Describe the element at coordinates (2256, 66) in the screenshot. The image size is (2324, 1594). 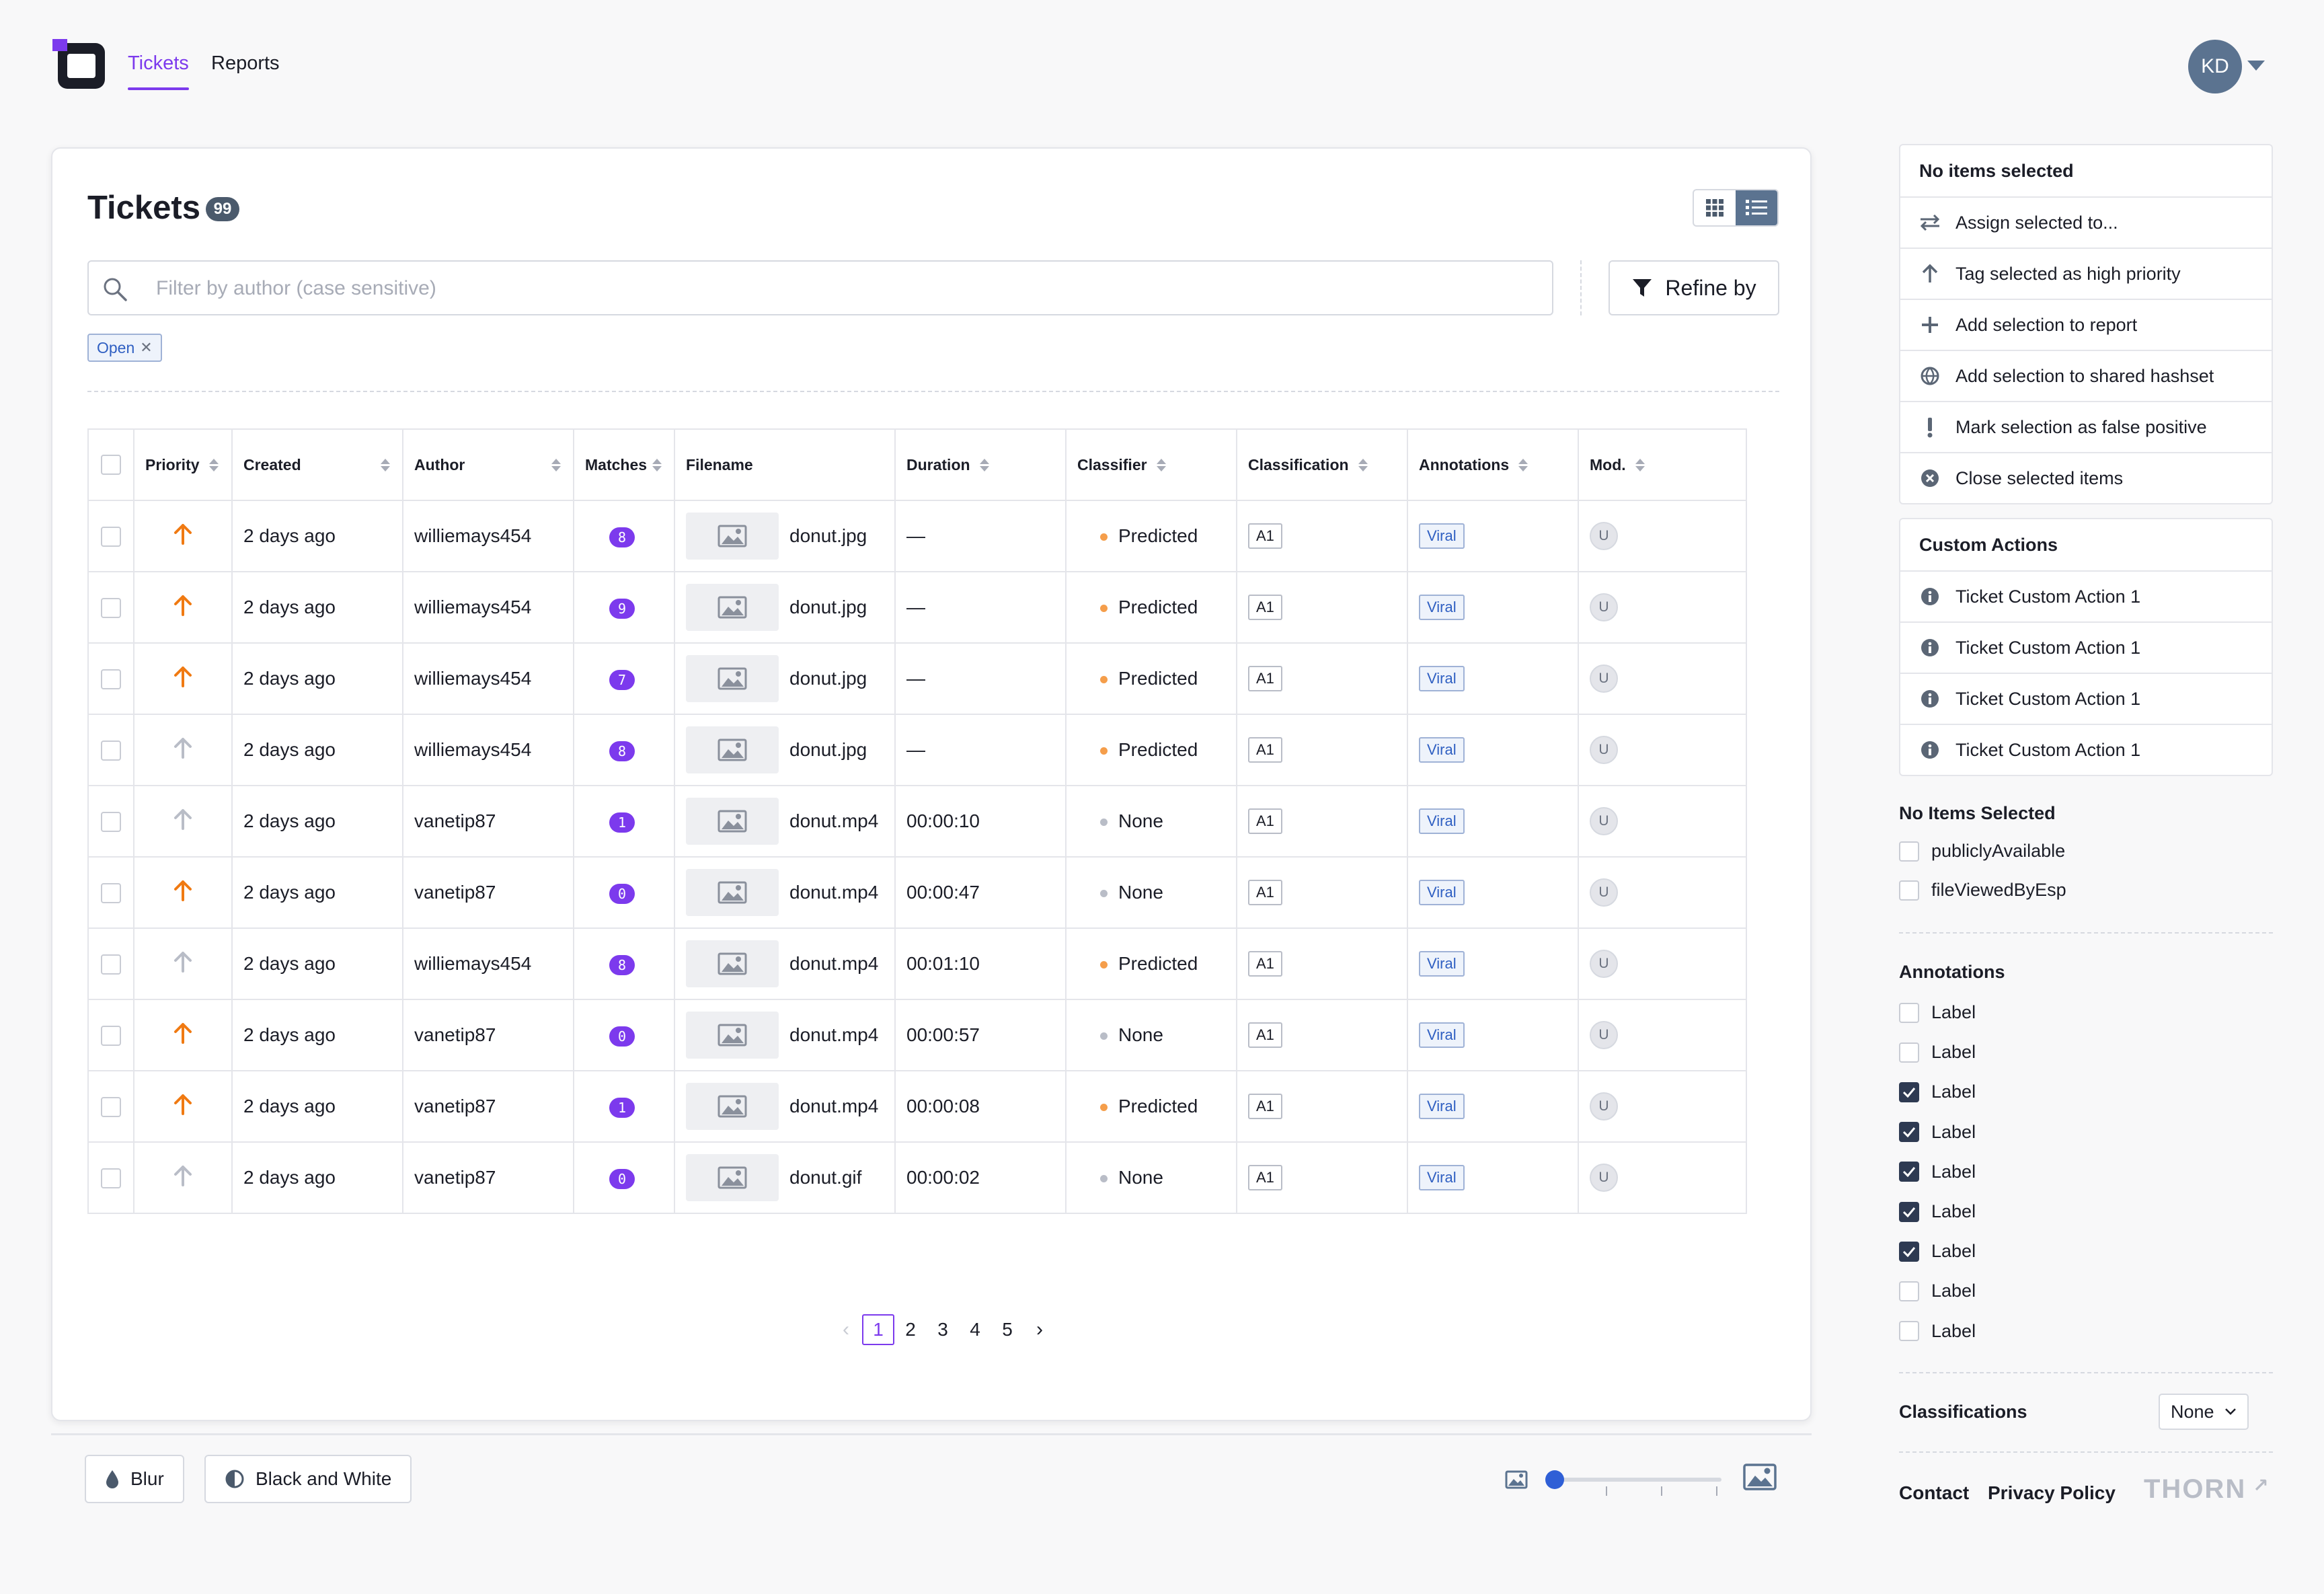
I see `chevron-down-icon` at that location.